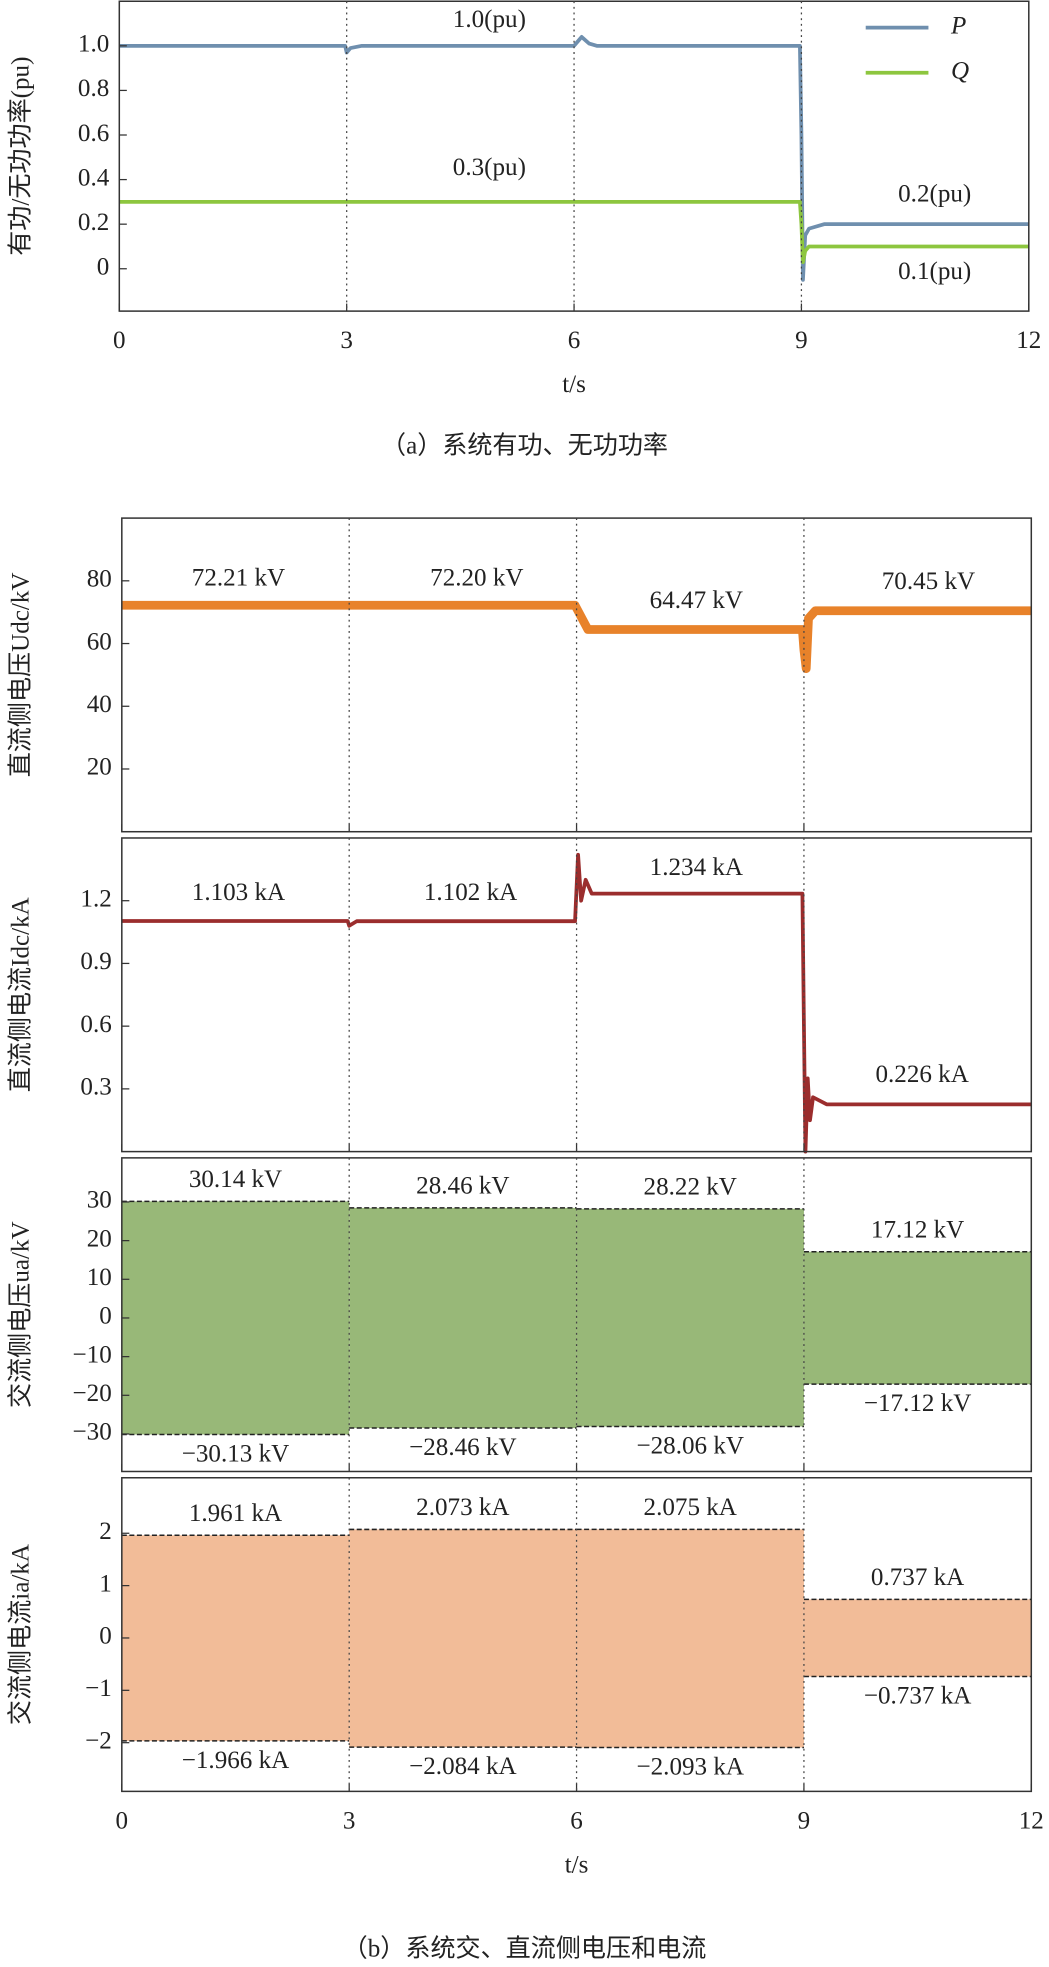 This screenshot has height=1967, width=1049. What do you see at coordinates (95, 961) in the screenshot?
I see `y-tick-label: 0.9` at bounding box center [95, 961].